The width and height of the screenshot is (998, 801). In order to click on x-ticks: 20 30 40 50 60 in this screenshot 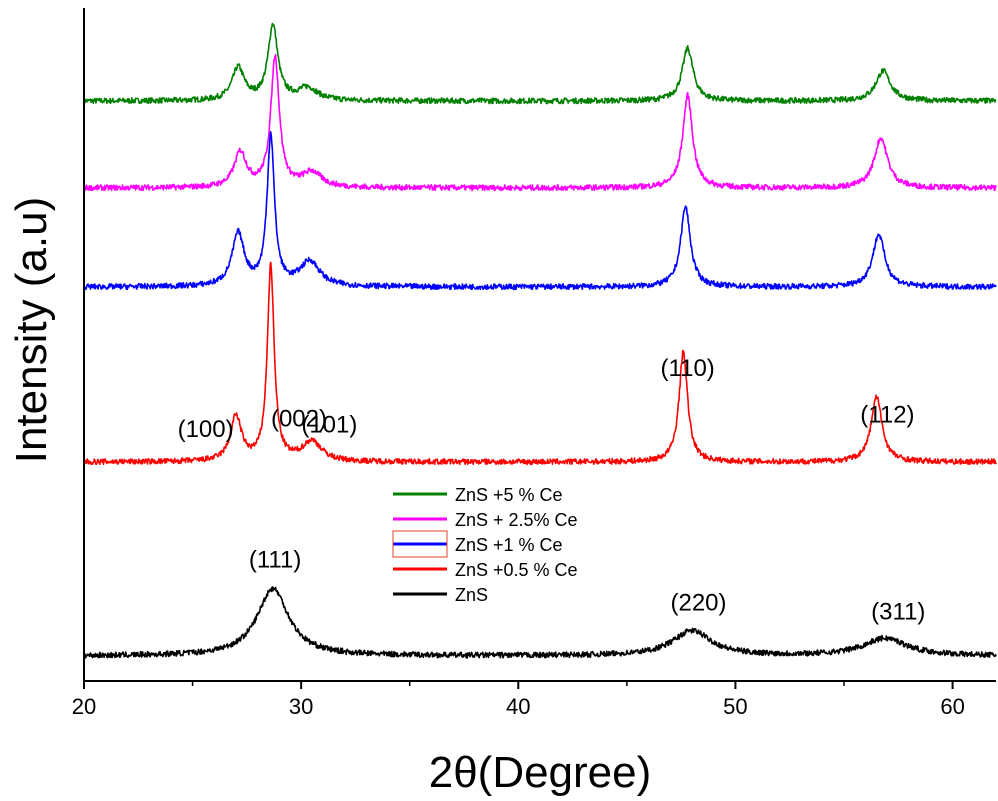, I will do `click(518, 700)`.